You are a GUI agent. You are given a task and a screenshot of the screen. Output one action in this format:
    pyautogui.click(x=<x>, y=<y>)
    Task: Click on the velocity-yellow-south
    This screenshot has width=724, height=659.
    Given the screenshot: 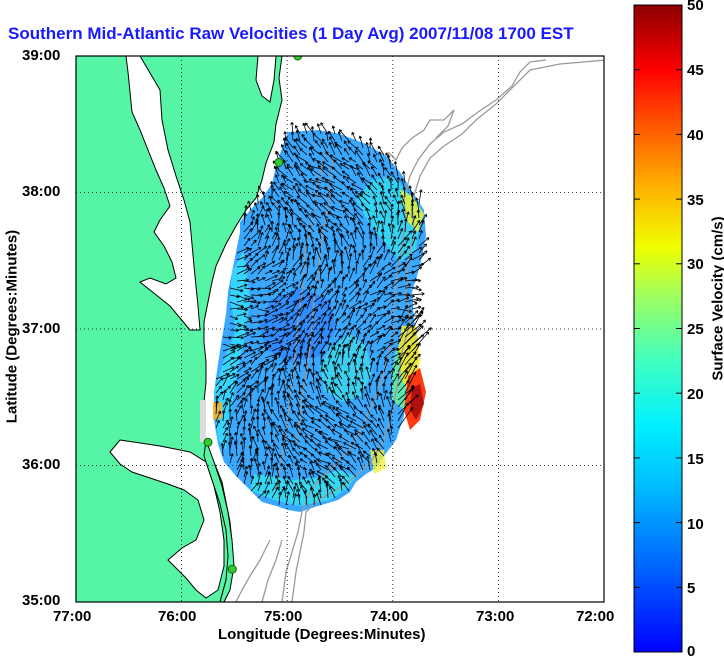 What is the action you would take?
    pyautogui.click(x=378, y=462)
    